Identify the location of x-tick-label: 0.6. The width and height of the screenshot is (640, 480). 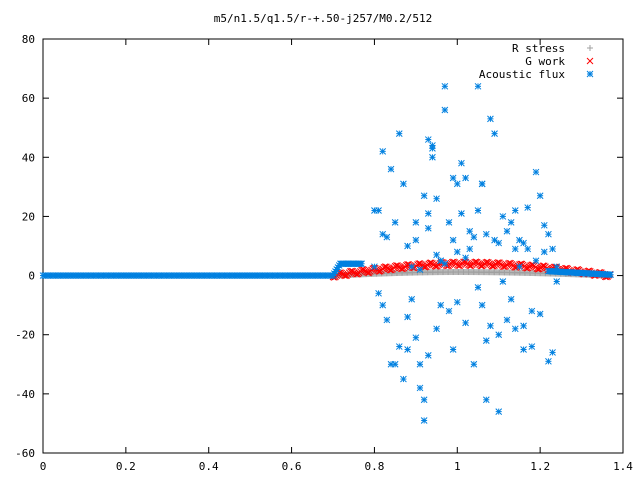
(292, 466).